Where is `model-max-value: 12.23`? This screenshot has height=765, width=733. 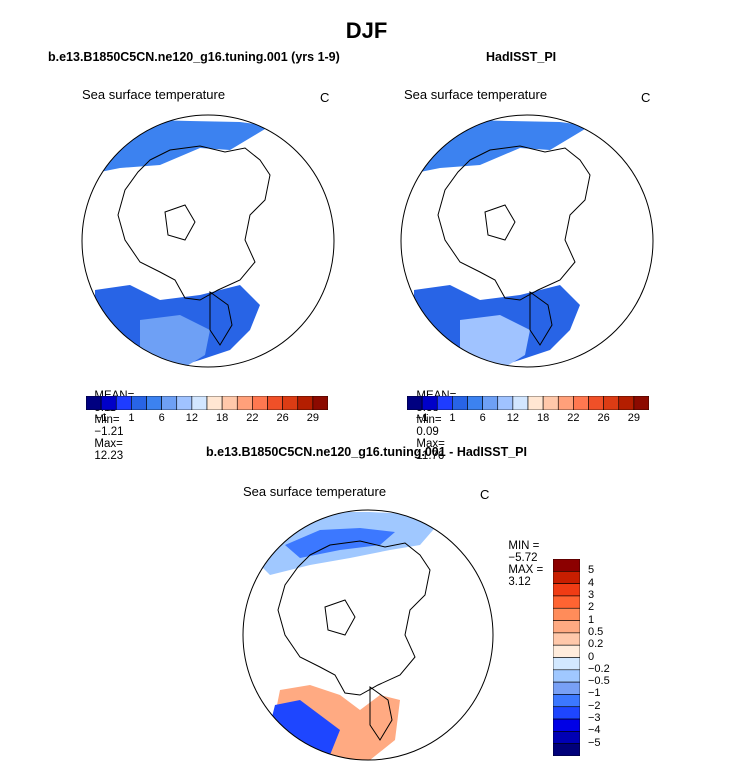 model-max-value: 12.23 is located at coordinates (109, 456).